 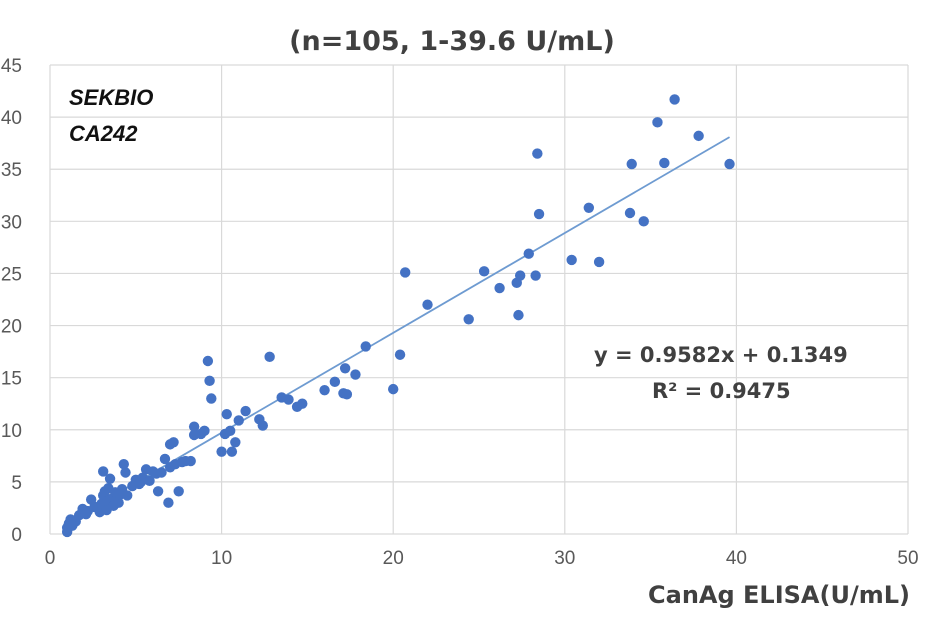 What do you see at coordinates (452, 41) in the screenshot?
I see `chart-title: (n=105, 1-39.6 U/mL)` at bounding box center [452, 41].